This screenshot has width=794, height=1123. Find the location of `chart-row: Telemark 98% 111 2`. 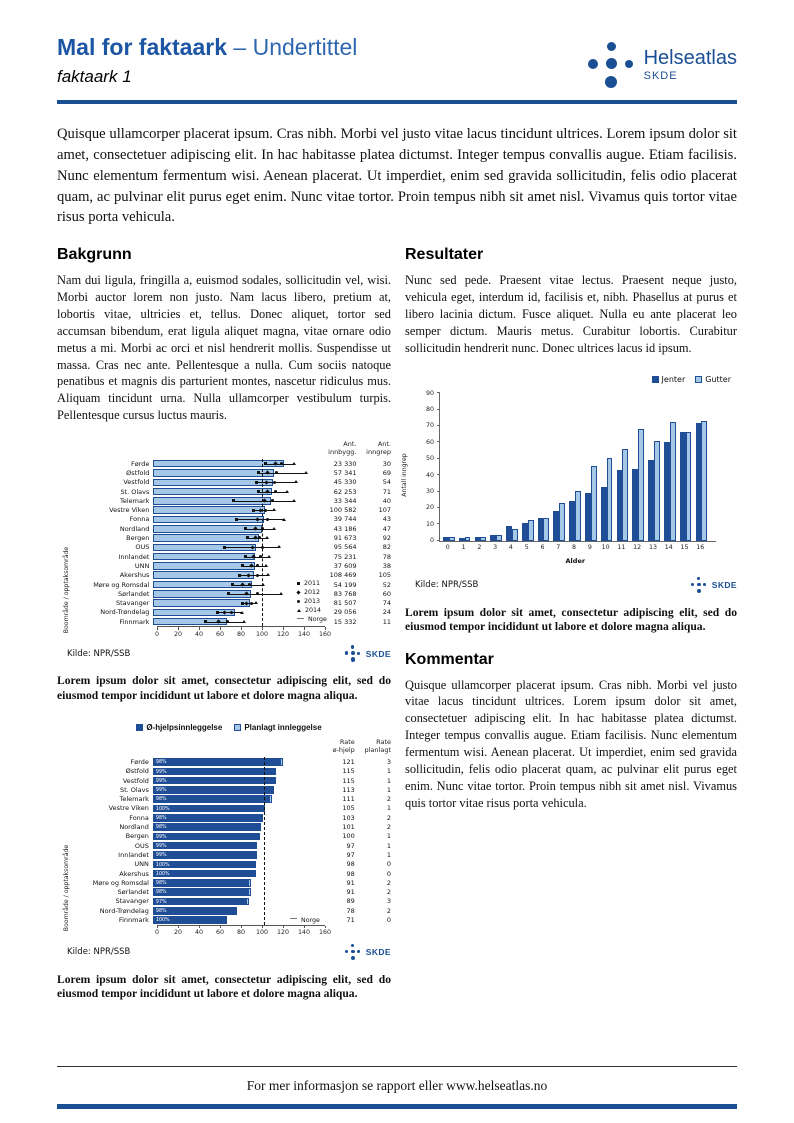

chart-row: Telemark 98% 111 2 is located at coordinates (229, 799).